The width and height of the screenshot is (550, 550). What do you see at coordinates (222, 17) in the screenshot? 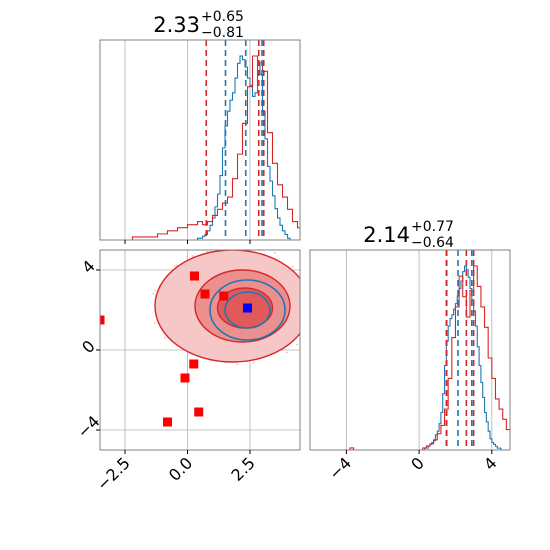
I see `top-left-title-plus: +0.65` at bounding box center [222, 17].